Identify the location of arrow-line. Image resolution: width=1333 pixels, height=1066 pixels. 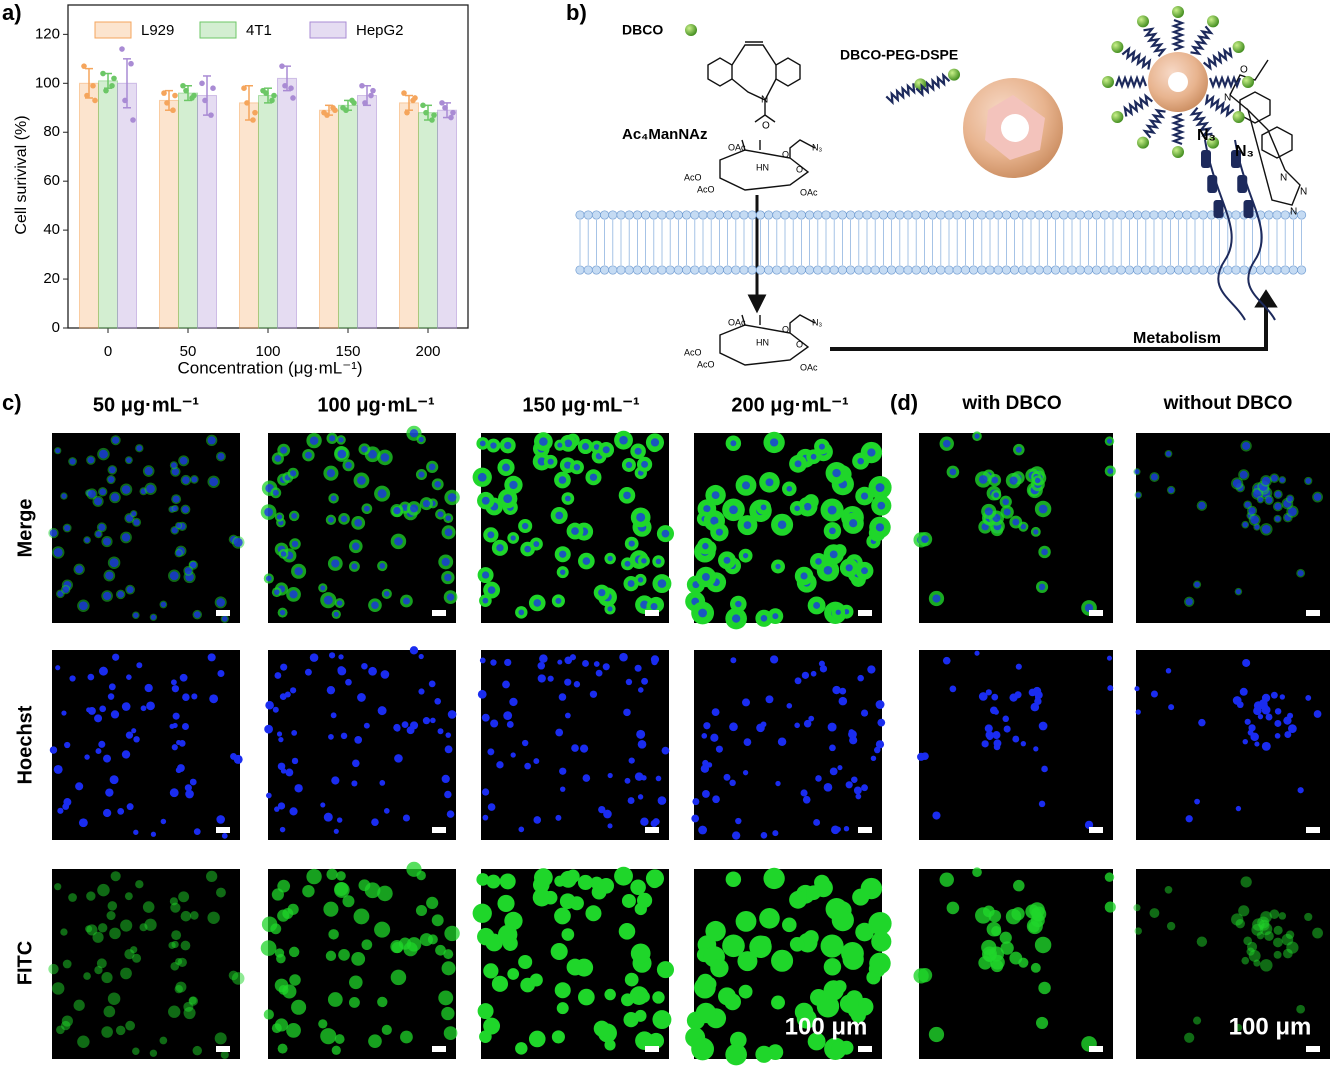
(1049, 327).